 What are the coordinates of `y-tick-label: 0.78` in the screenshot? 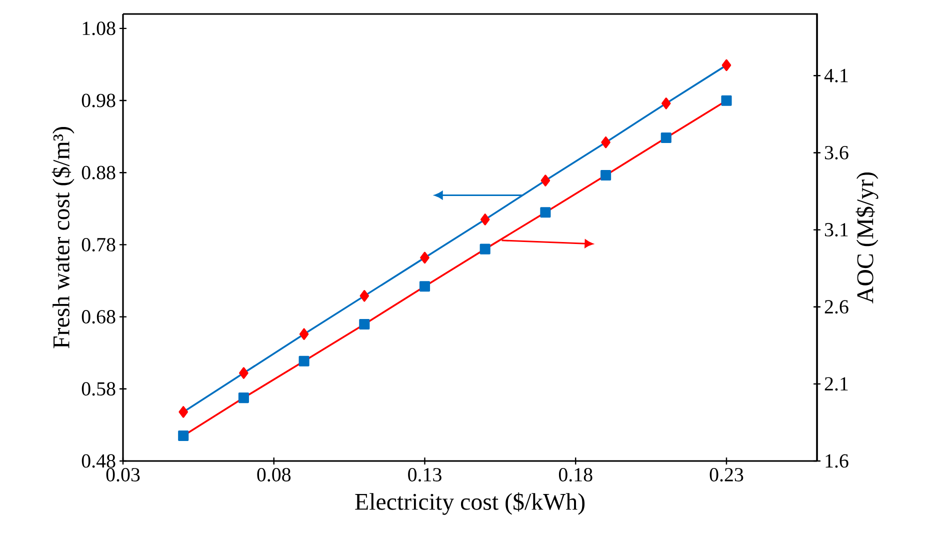 It's located at (99, 245).